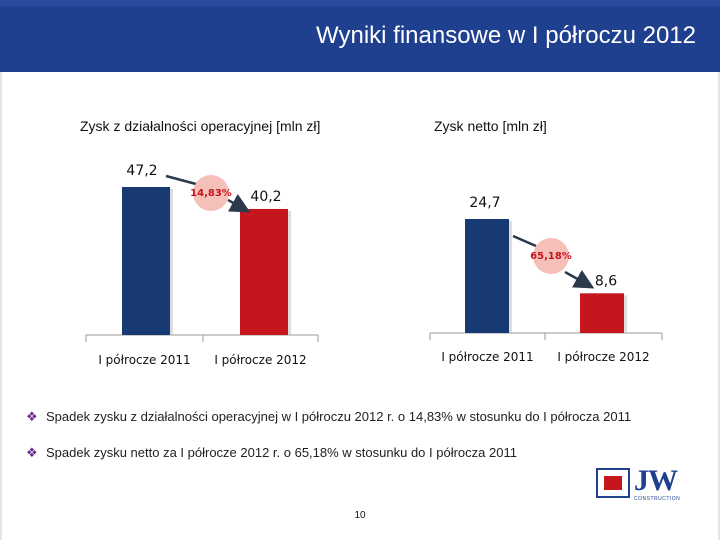 The height and width of the screenshot is (540, 720). I want to click on logo-box-icon, so click(613, 483).